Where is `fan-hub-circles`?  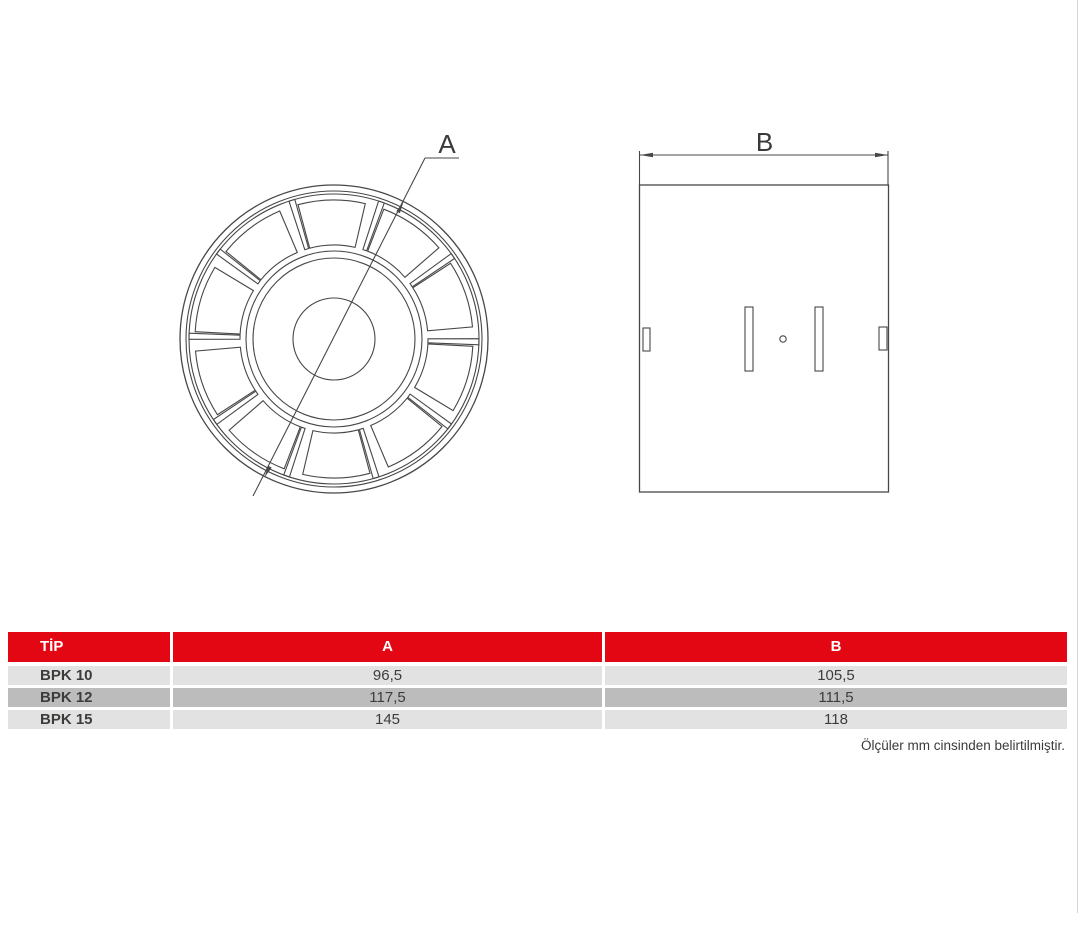
fan-hub-circles is located at coordinates (334, 339).